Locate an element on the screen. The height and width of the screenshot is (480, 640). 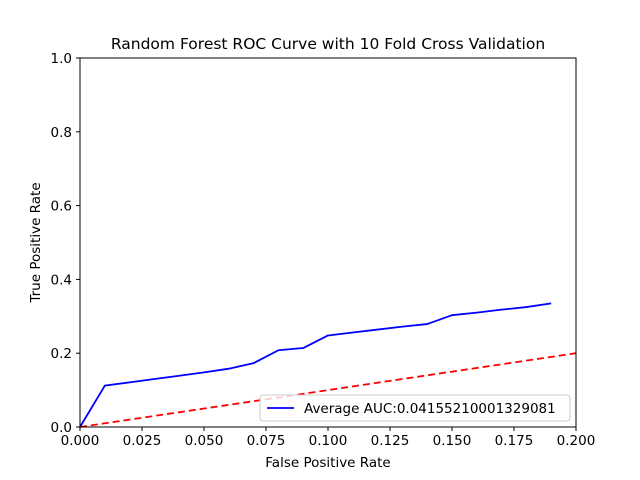
x-axis-label: False Positive Rate is located at coordinates (327, 463).